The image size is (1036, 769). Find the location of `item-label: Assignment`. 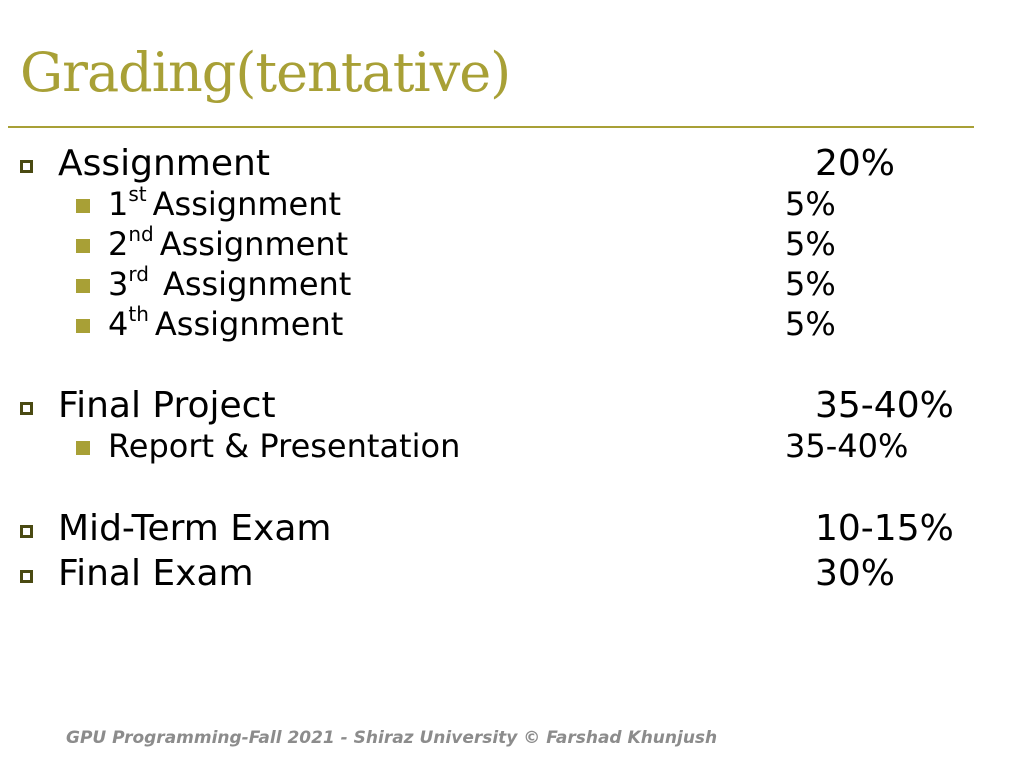

item-label: Assignment is located at coordinates (164, 163).